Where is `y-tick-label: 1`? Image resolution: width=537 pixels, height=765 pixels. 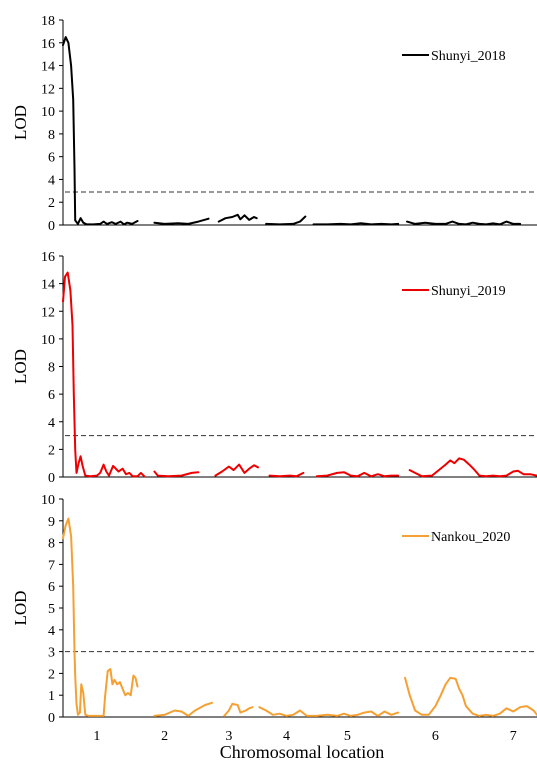 y-tick-label: 1 is located at coordinates (51, 696).